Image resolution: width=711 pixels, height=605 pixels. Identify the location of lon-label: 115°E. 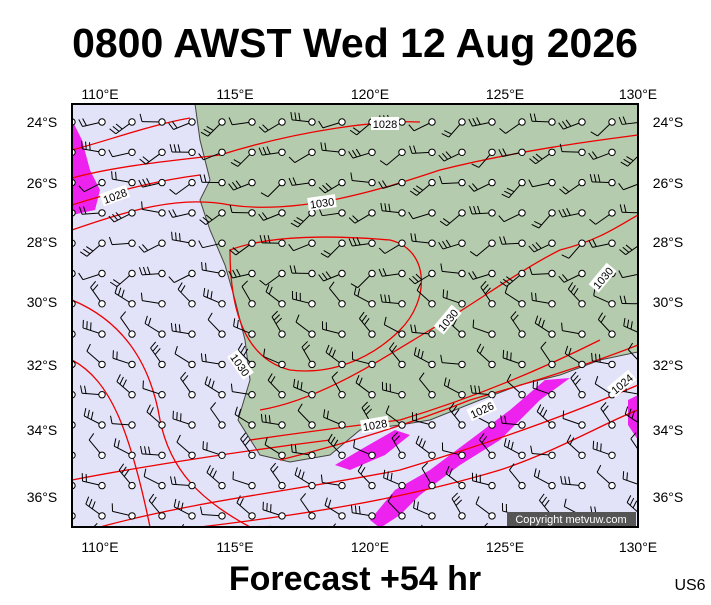
(234, 94).